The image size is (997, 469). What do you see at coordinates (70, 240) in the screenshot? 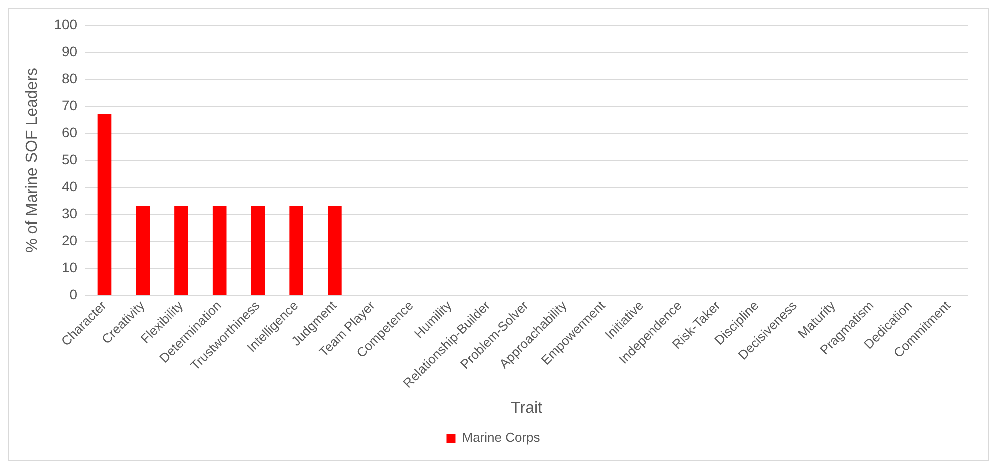
I see `y-tick-label: 20` at bounding box center [70, 240].